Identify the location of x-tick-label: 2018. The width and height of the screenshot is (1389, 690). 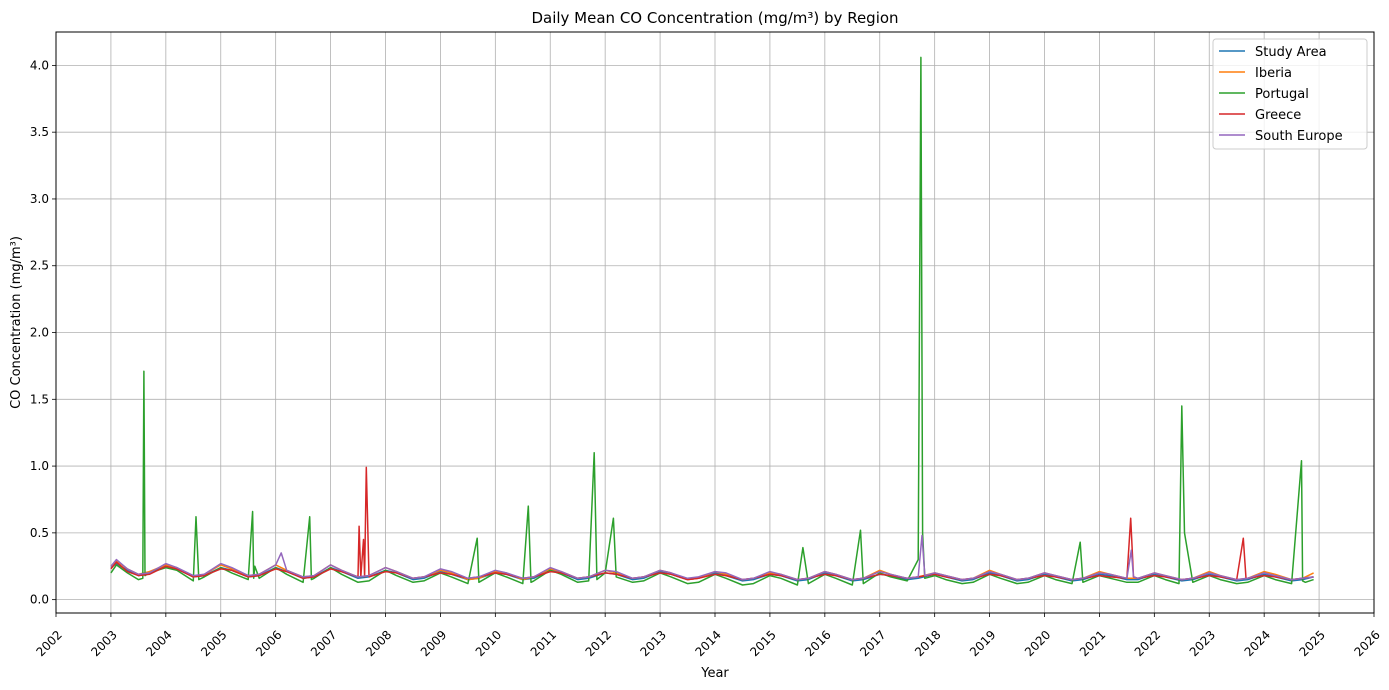
(927, 643).